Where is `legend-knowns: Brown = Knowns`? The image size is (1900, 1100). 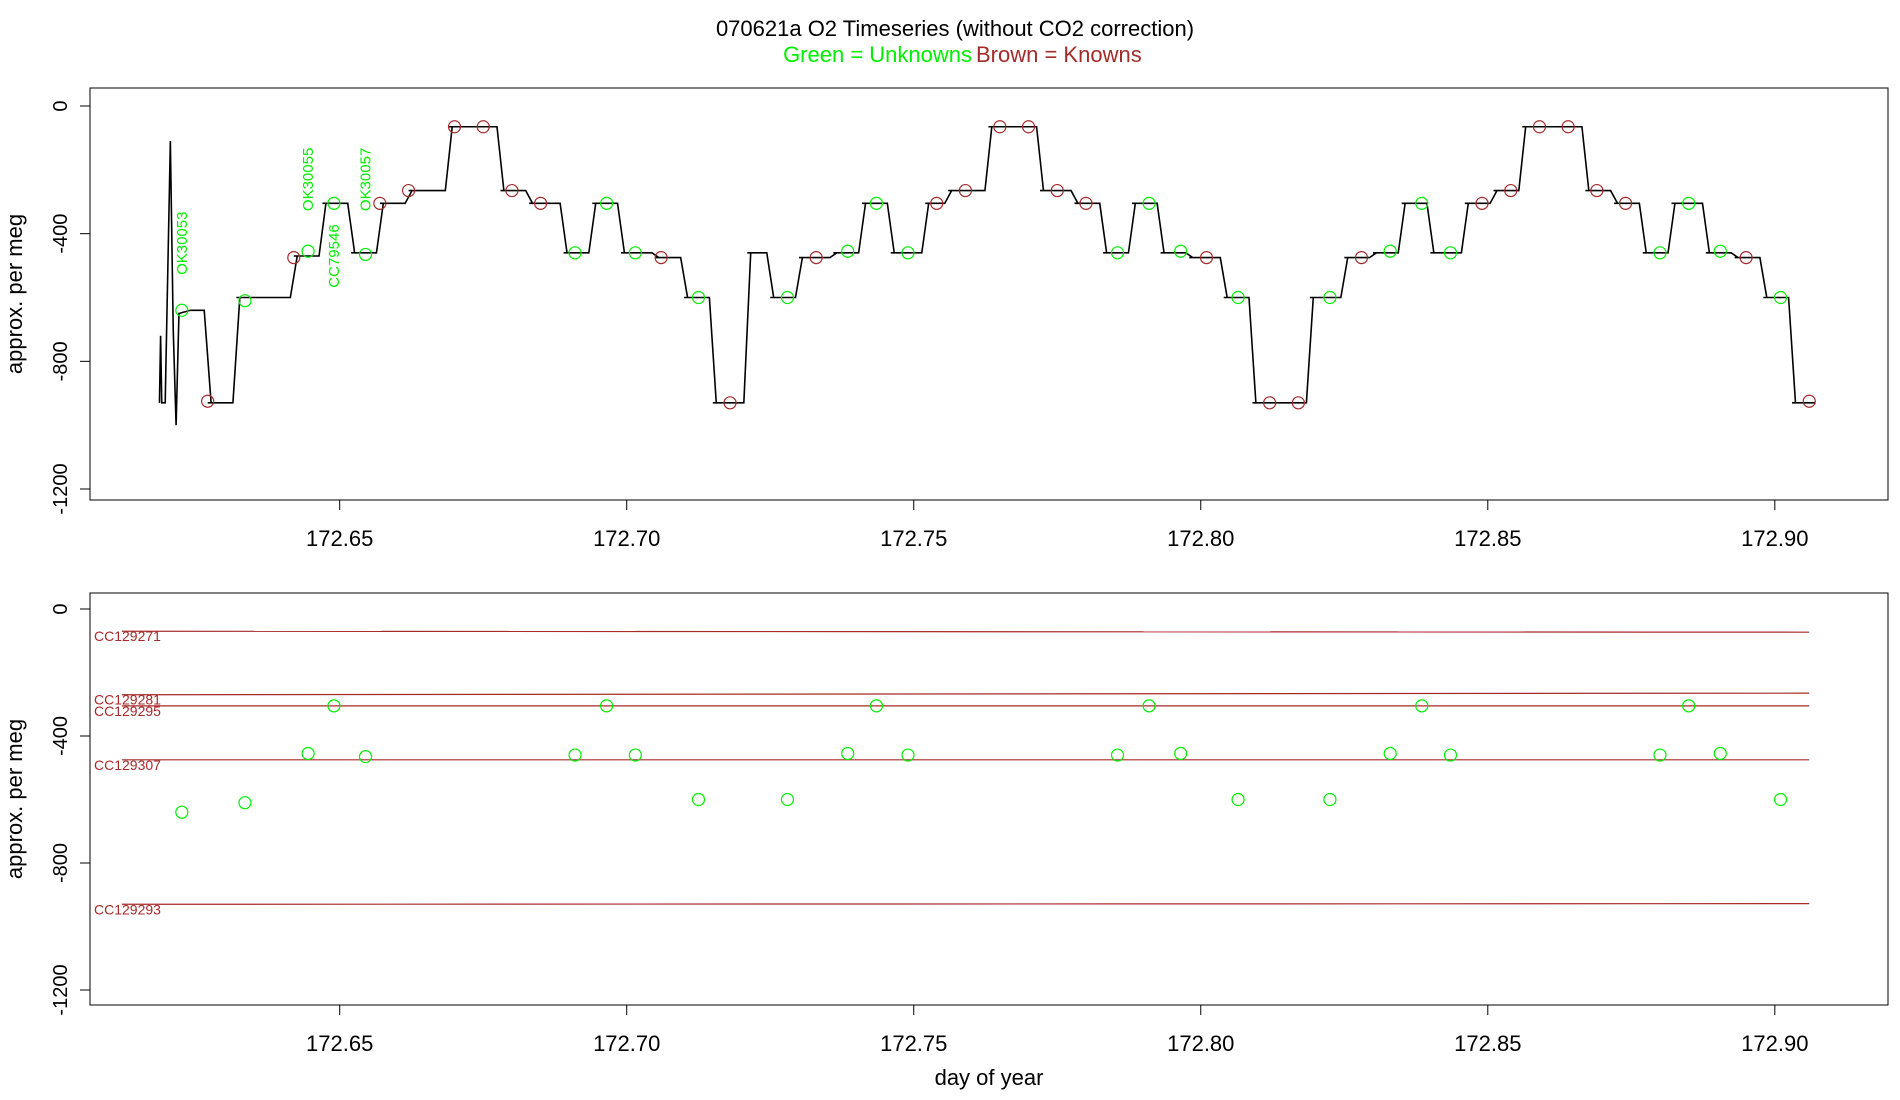 legend-knowns: Brown = Knowns is located at coordinates (1059, 54).